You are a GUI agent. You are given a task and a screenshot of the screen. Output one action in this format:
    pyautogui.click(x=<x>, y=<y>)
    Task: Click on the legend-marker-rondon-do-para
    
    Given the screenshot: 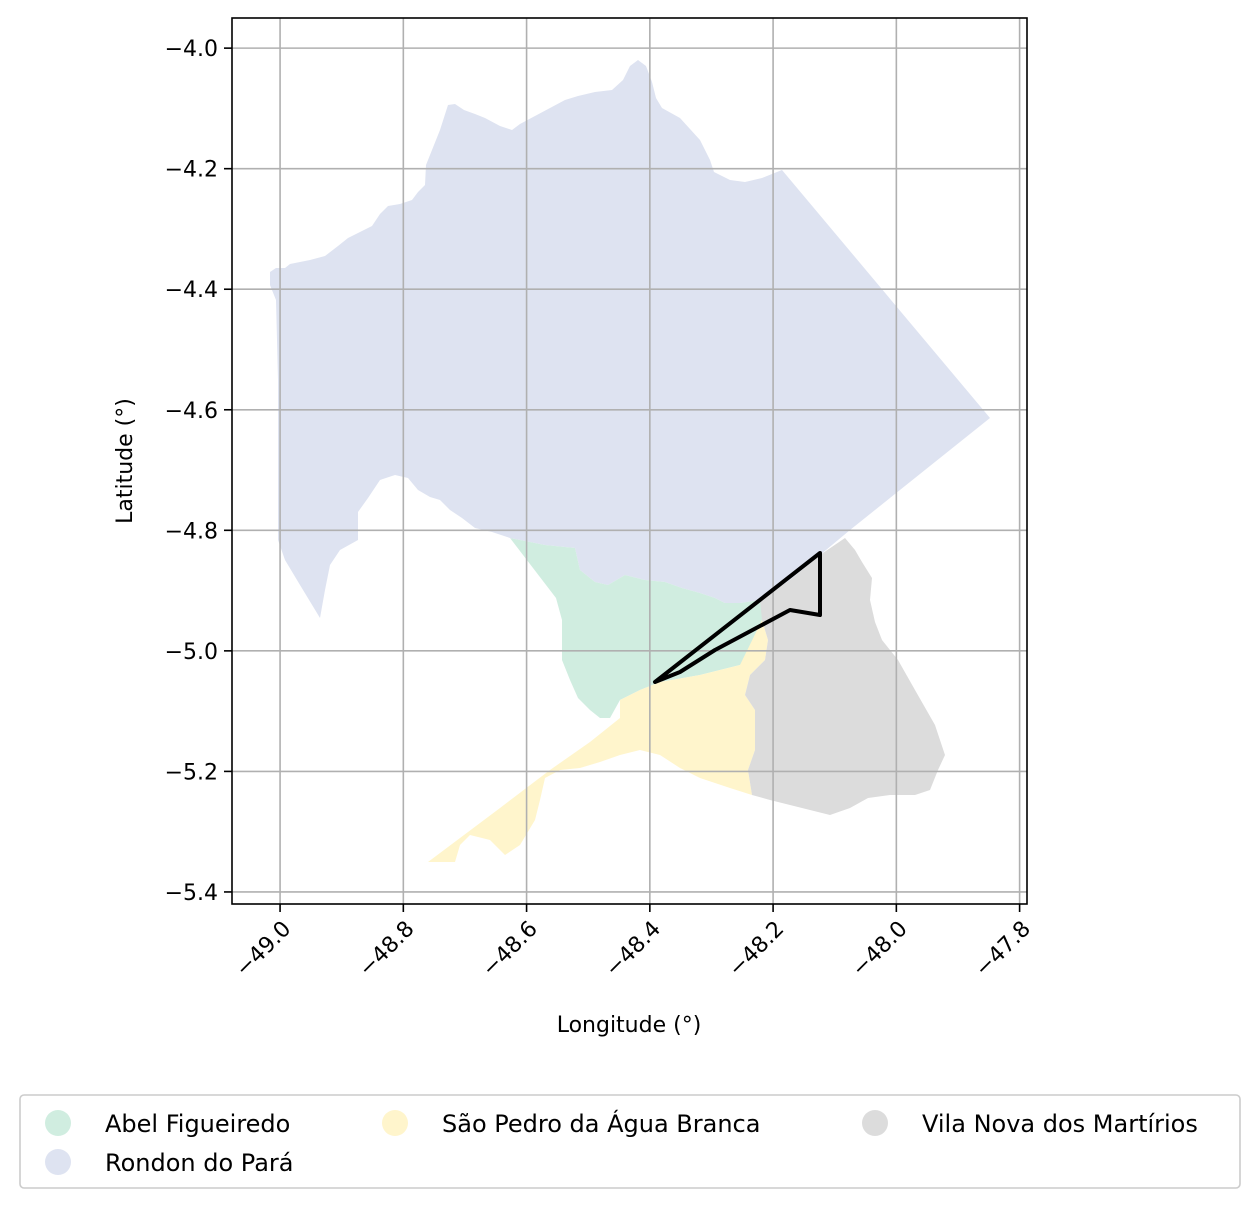 What is the action you would take?
    pyautogui.click(x=58, y=1162)
    